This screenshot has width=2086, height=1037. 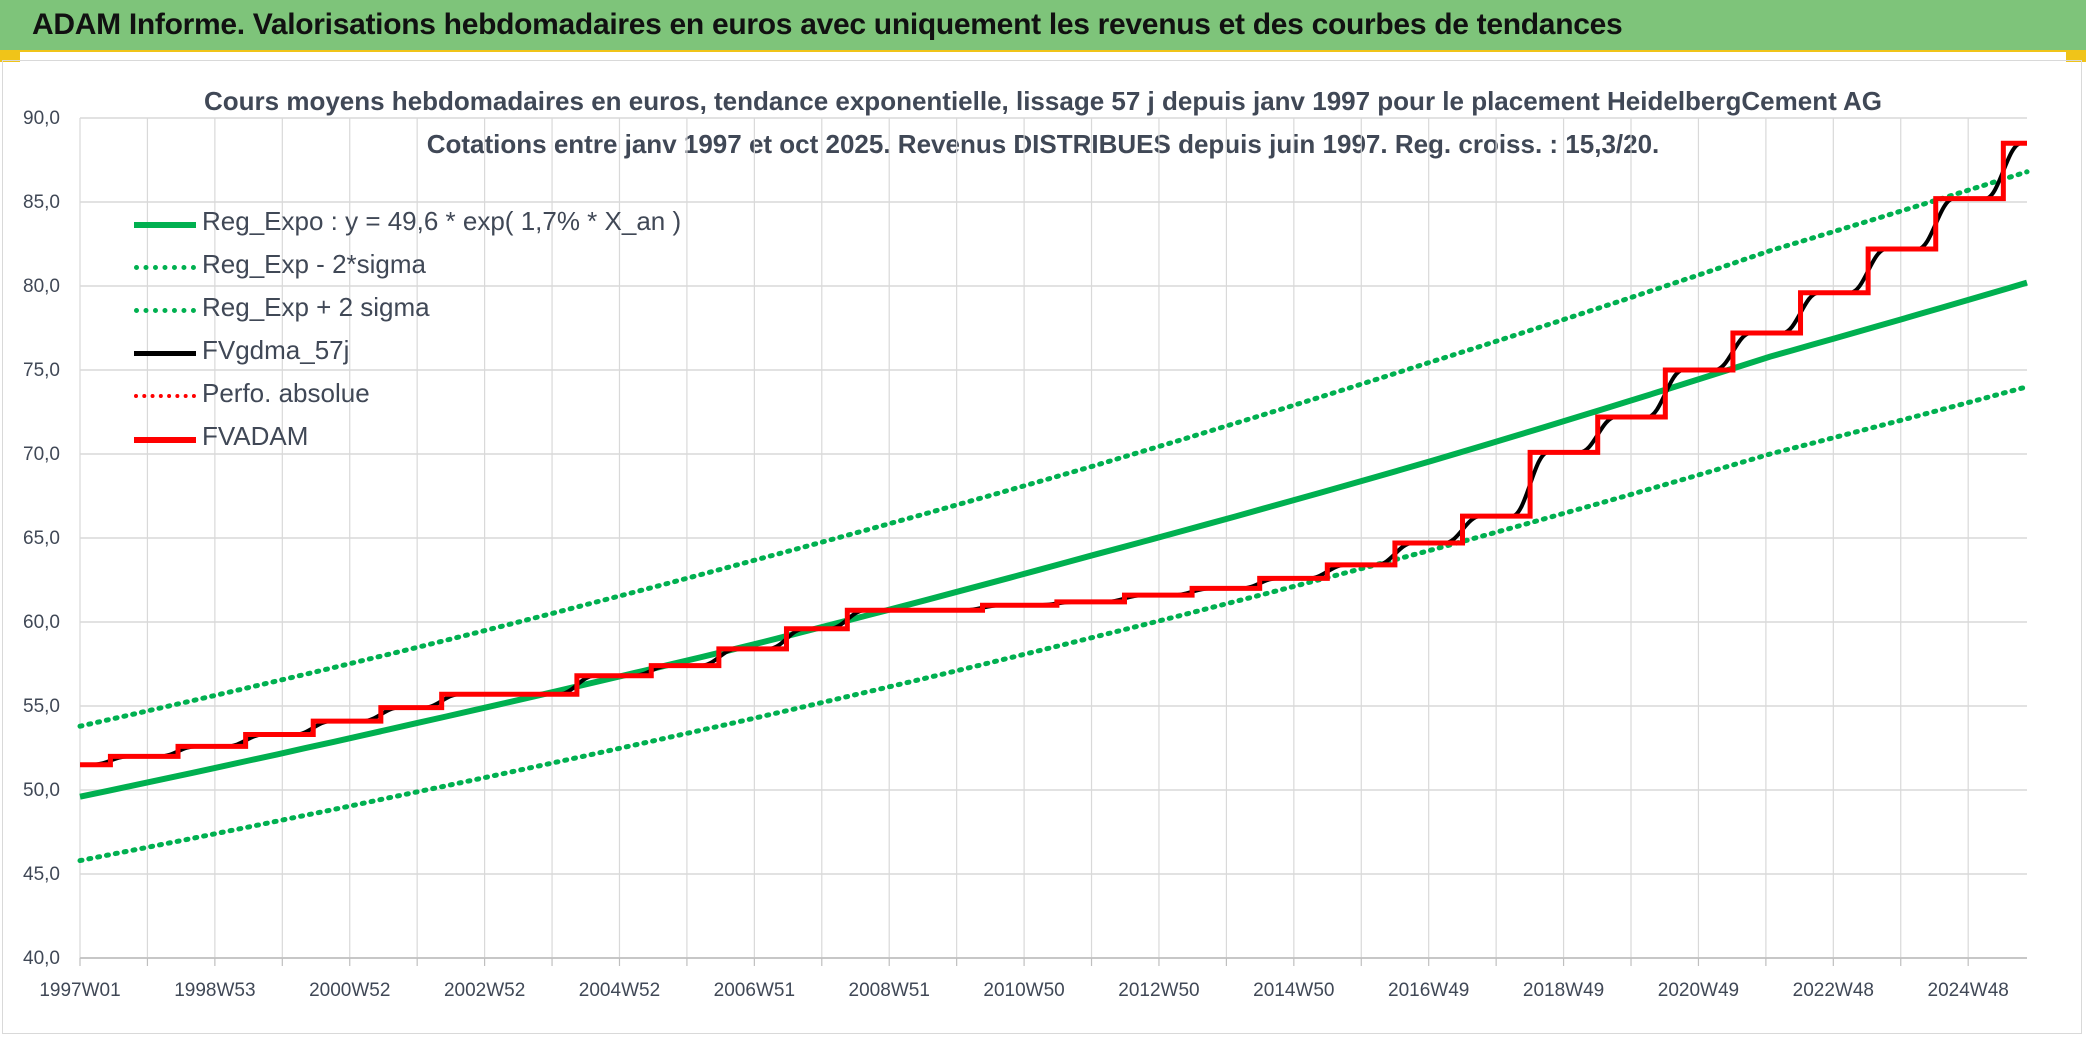 What do you see at coordinates (165, 396) in the screenshot?
I see `legend-swatch-perfo-absolue` at bounding box center [165, 396].